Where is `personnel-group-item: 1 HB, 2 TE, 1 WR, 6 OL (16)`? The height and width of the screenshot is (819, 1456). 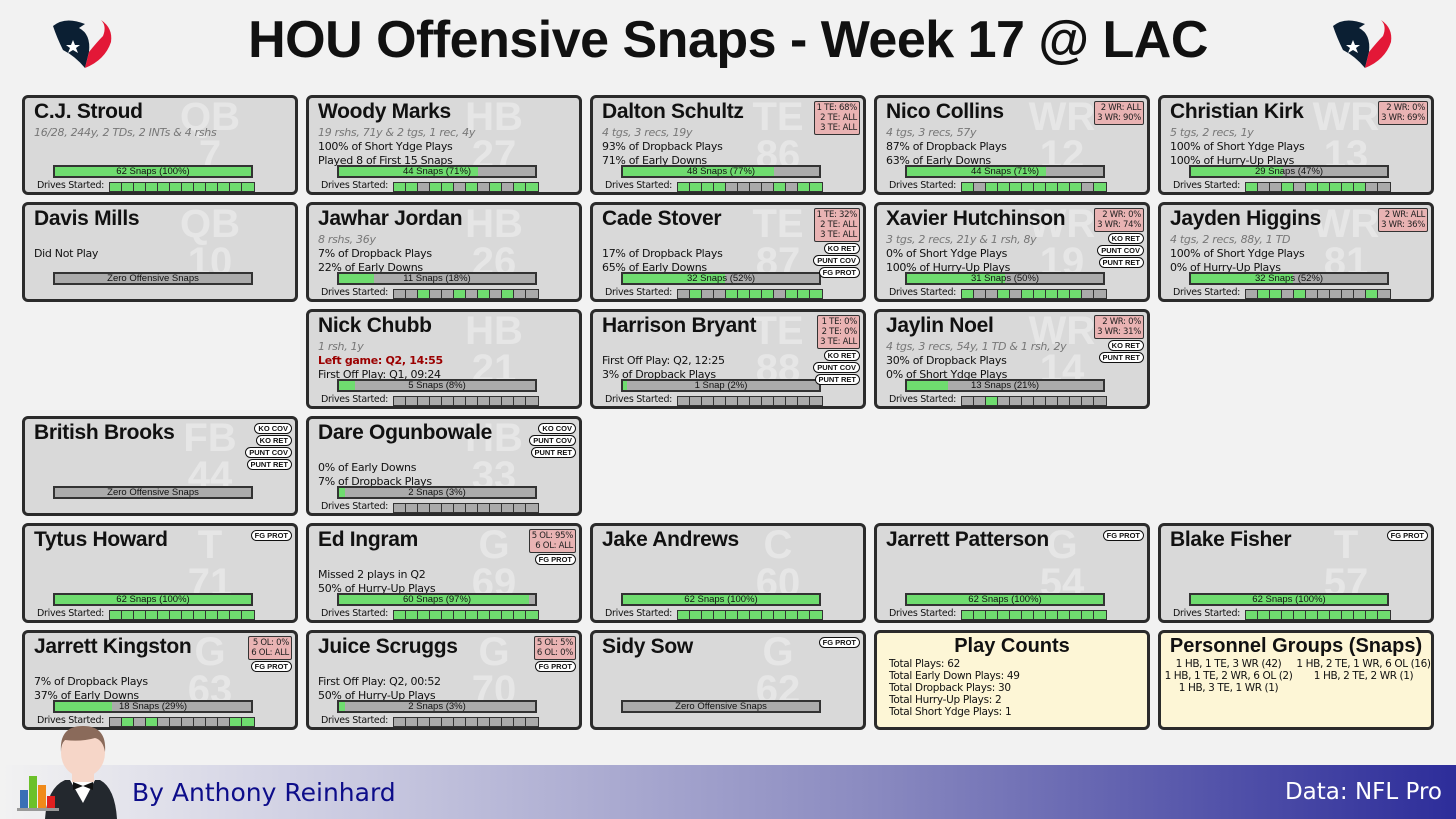 personnel-group-item: 1 HB, 2 TE, 1 WR, 6 OL (16) is located at coordinates (1363, 664).